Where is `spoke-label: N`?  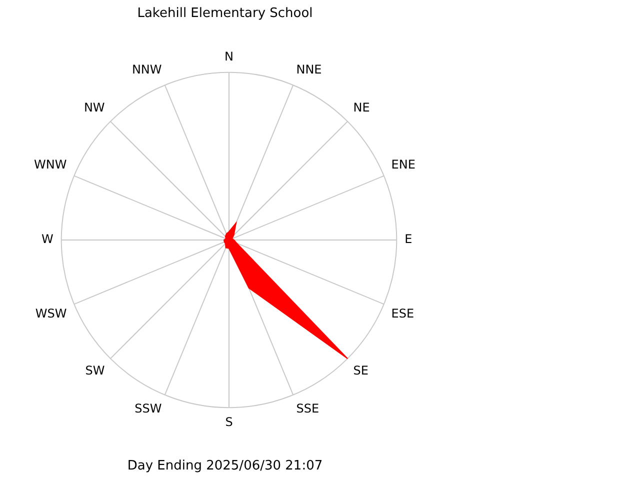 spoke-label: N is located at coordinates (229, 56).